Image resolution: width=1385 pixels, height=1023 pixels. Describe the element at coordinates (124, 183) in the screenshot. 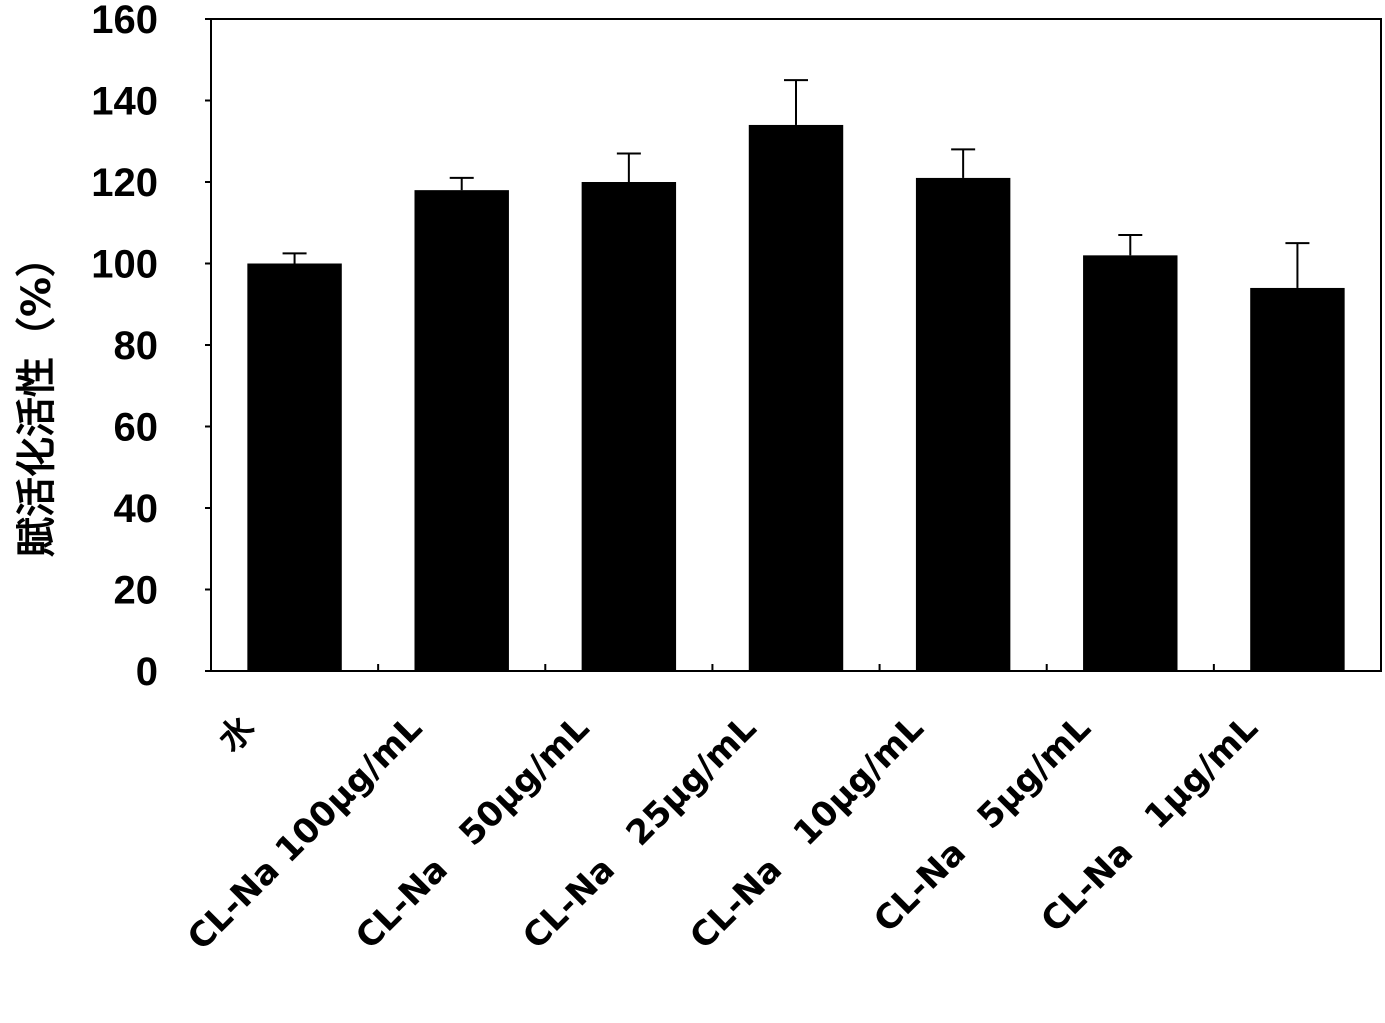

I see `y-tick-label: 120` at that location.